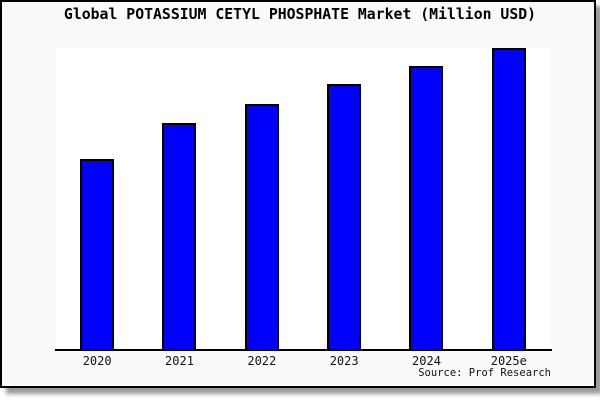 This screenshot has width=600, height=400. Describe the element at coordinates (484, 373) in the screenshot. I see `source-note: Source: Prof Research` at that location.